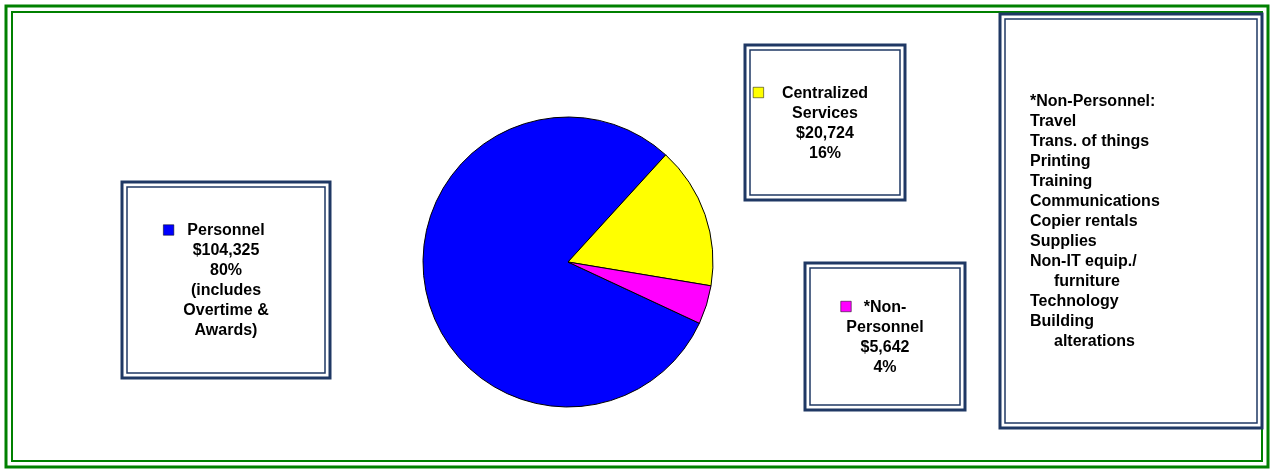  What do you see at coordinates (825, 102) in the screenshot?
I see `legend-label: Centralized Services` at bounding box center [825, 102].